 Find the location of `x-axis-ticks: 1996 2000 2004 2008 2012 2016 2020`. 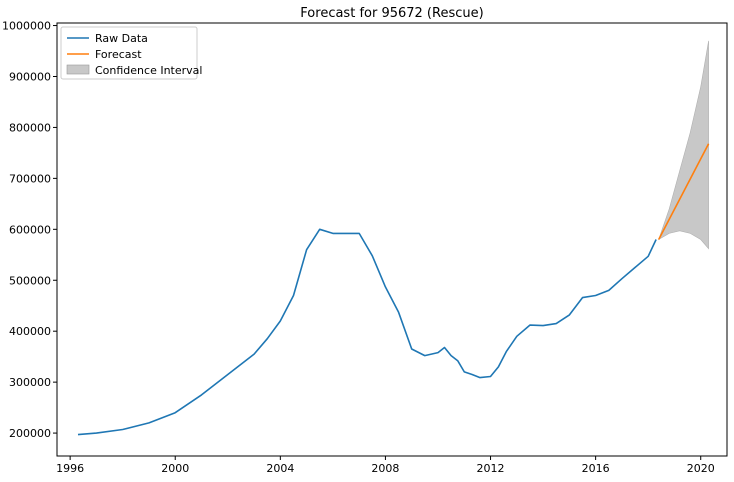

x-axis-ticks: 1996 2000 2004 2008 2012 2016 2020 is located at coordinates (385, 465).